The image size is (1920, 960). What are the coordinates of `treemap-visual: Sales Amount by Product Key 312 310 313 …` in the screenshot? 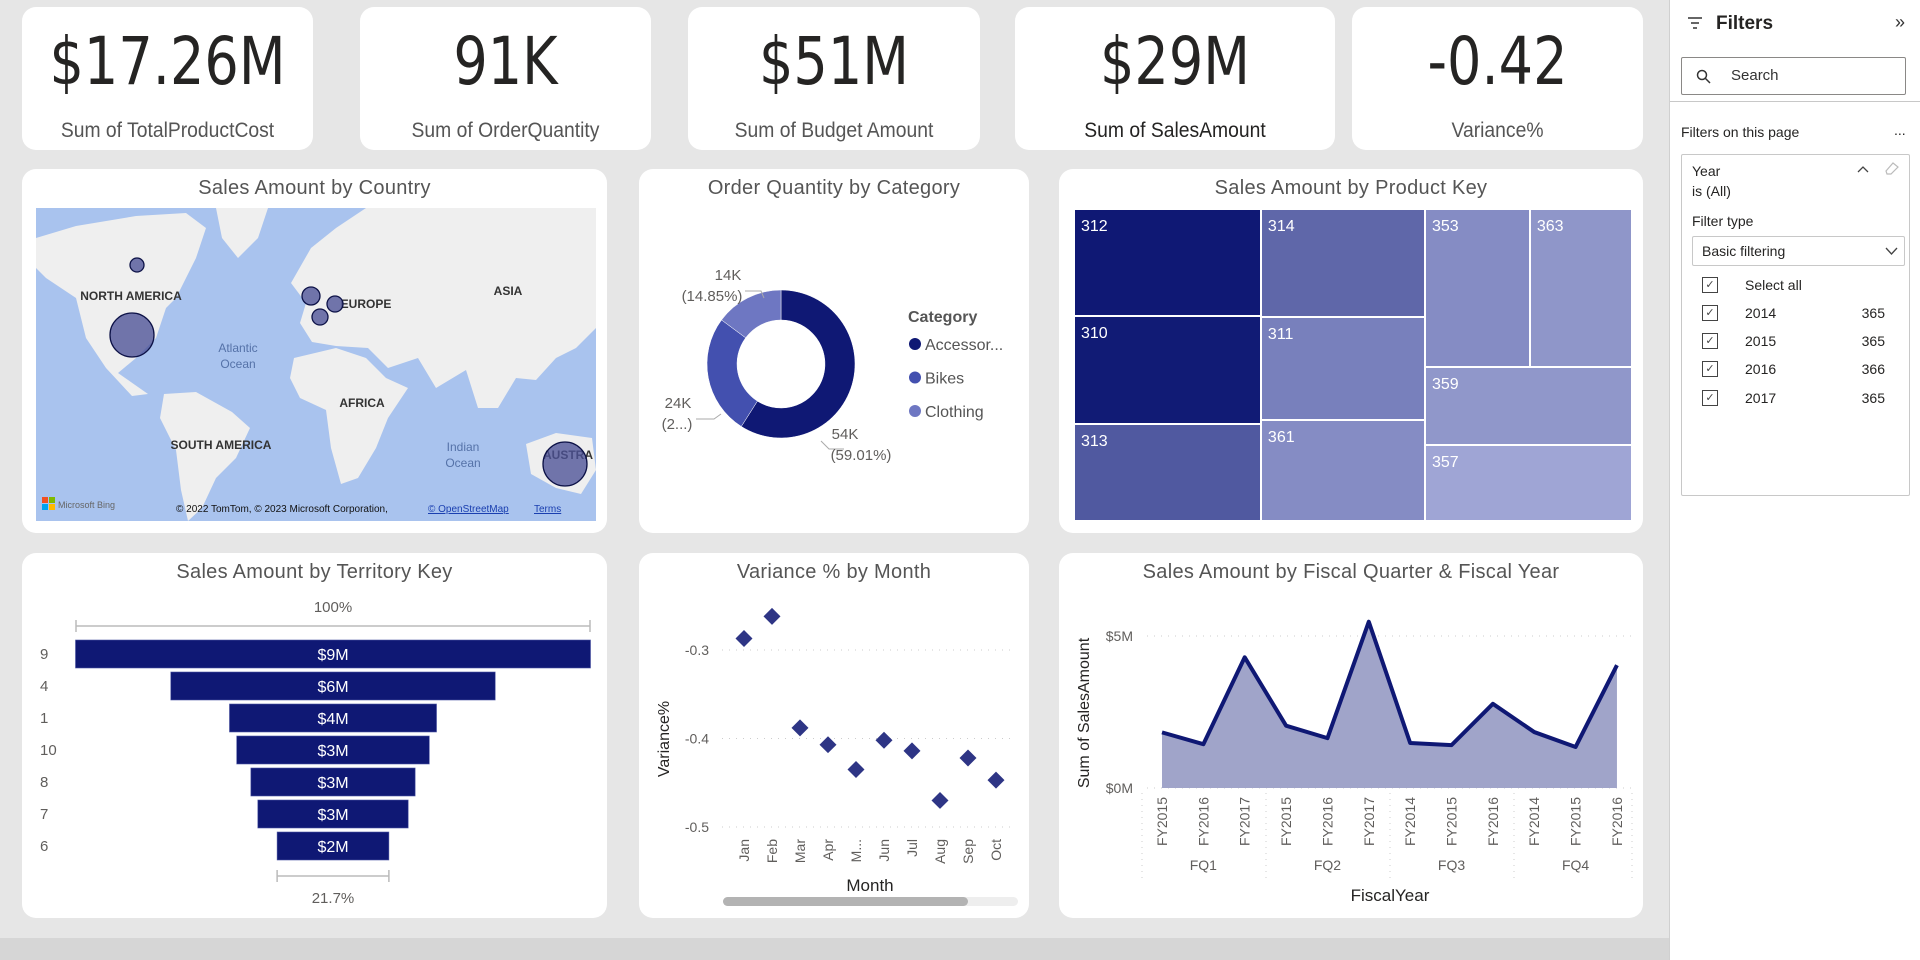 It's located at (1351, 351).